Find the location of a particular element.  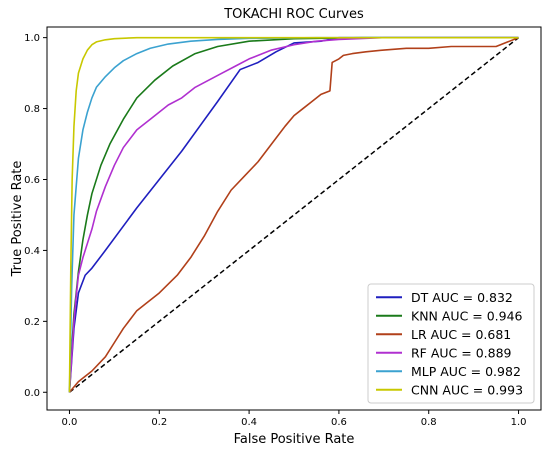

x-tick-label: 1.0 is located at coordinates (519, 422).